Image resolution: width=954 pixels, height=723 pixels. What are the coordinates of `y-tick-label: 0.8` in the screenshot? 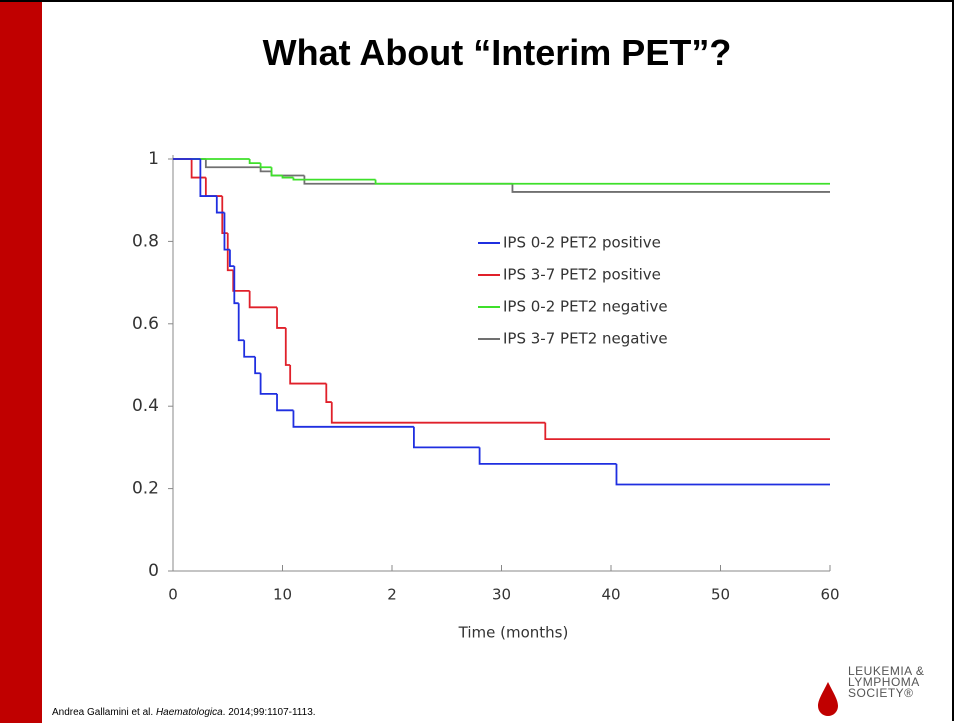 It's located at (145, 241).